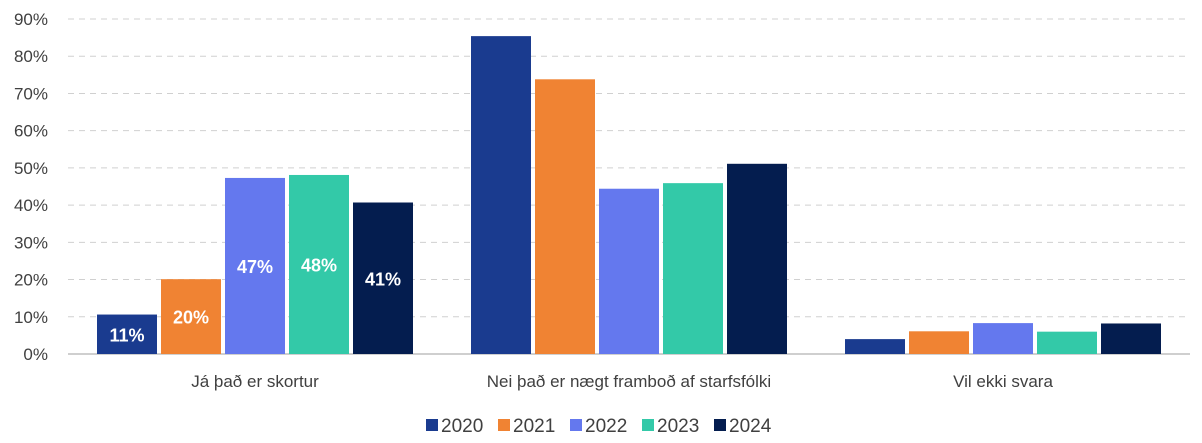 The image size is (1202, 443). I want to click on data-label: 47%, so click(255, 267).